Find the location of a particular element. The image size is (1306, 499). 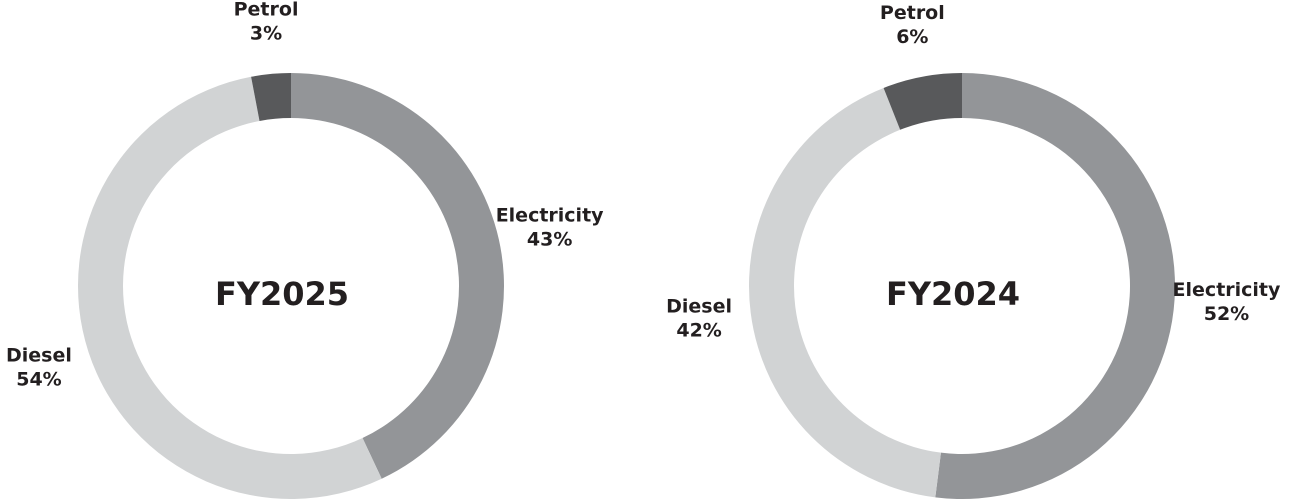

donut-title: FY2025 is located at coordinates (282, 294).